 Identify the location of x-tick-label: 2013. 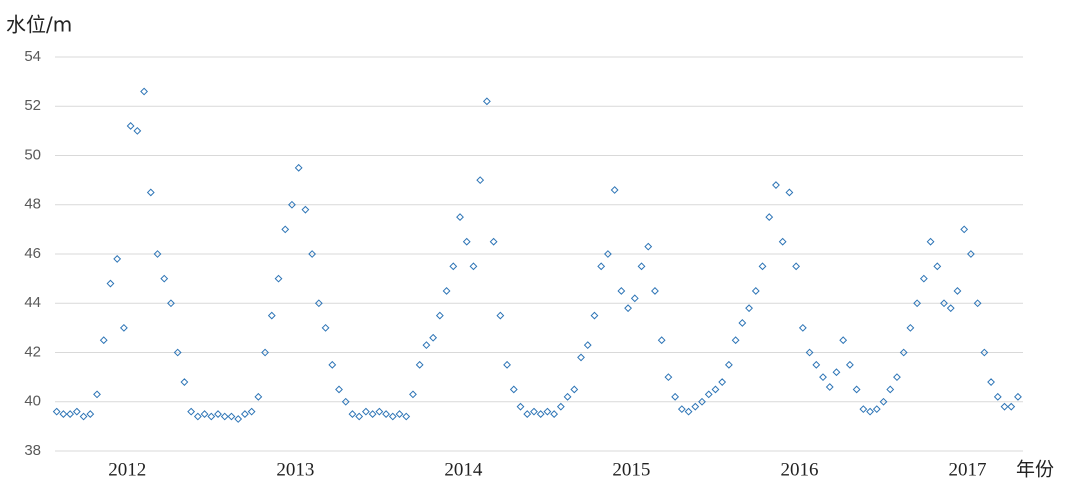
(295, 469).